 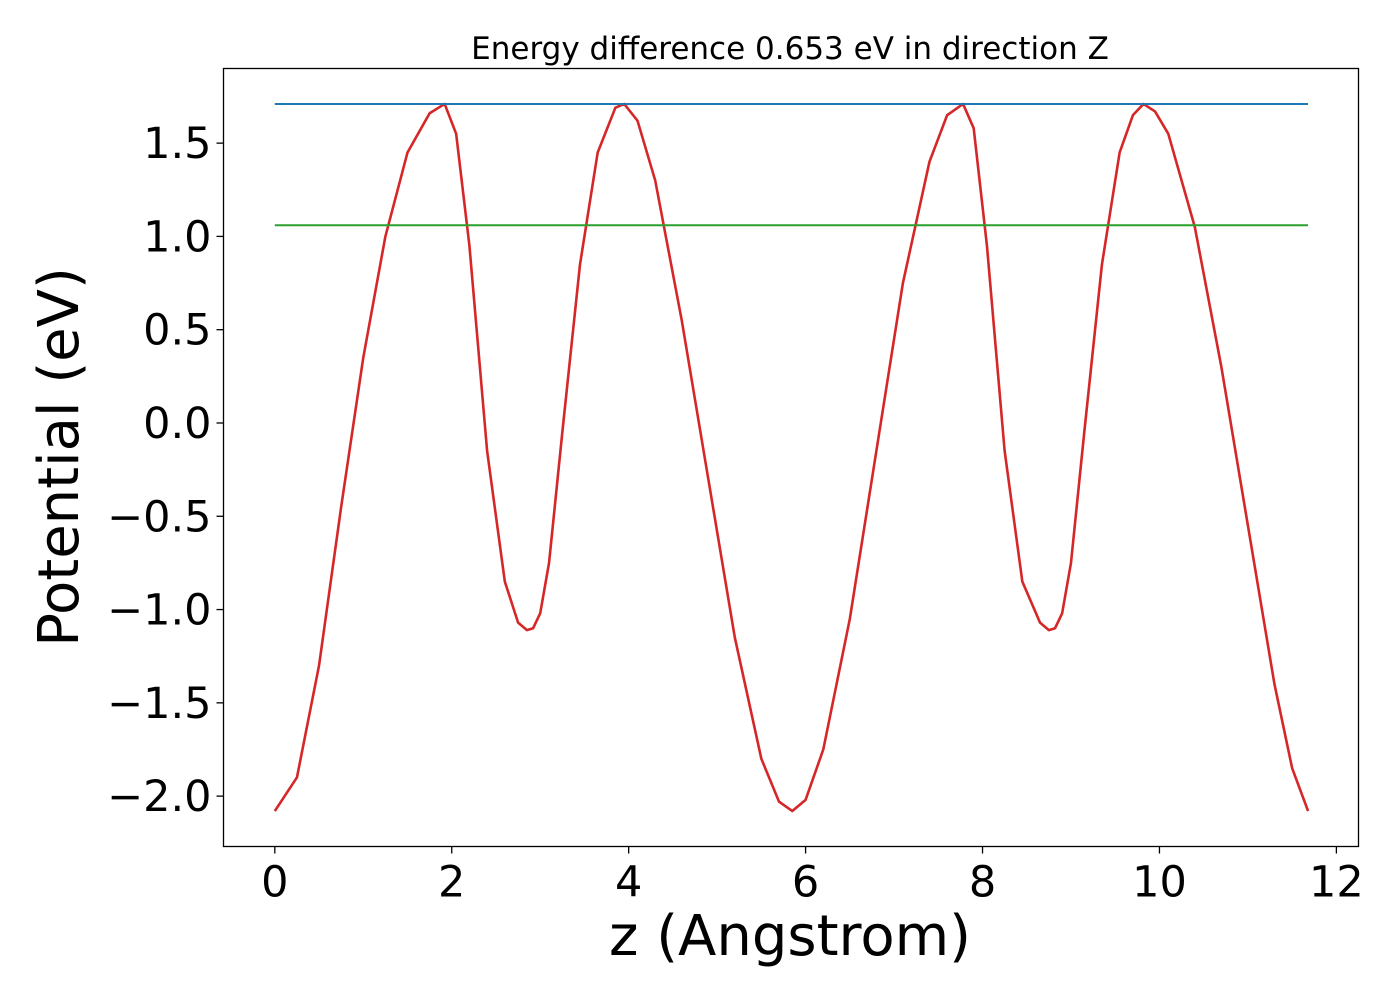 What do you see at coordinates (177, 144) in the screenshot?
I see `y-tick-label: 1.5` at bounding box center [177, 144].